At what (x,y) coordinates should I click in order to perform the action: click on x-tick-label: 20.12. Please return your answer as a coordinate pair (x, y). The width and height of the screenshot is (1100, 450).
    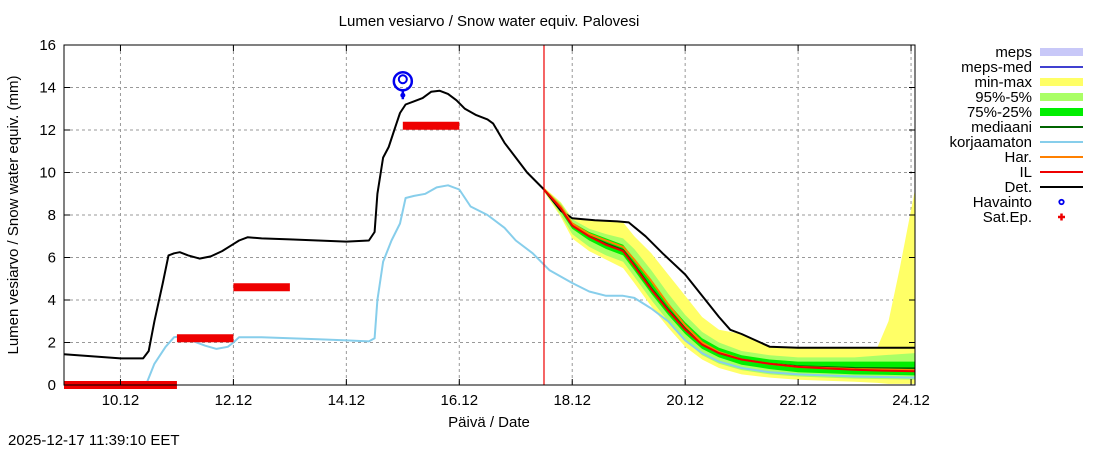
    Looking at the image, I should click on (685, 400).